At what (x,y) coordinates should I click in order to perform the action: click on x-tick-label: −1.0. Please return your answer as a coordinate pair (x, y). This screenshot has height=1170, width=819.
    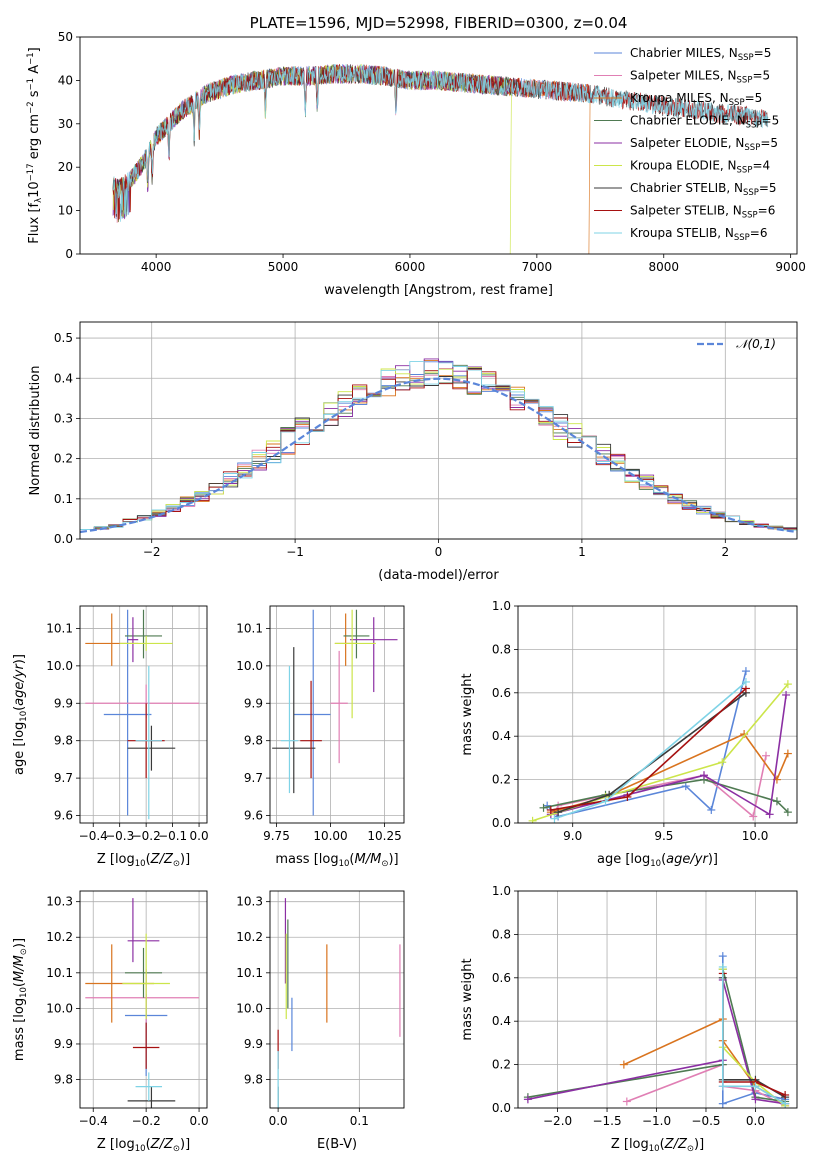
    Looking at the image, I should click on (656, 1121).